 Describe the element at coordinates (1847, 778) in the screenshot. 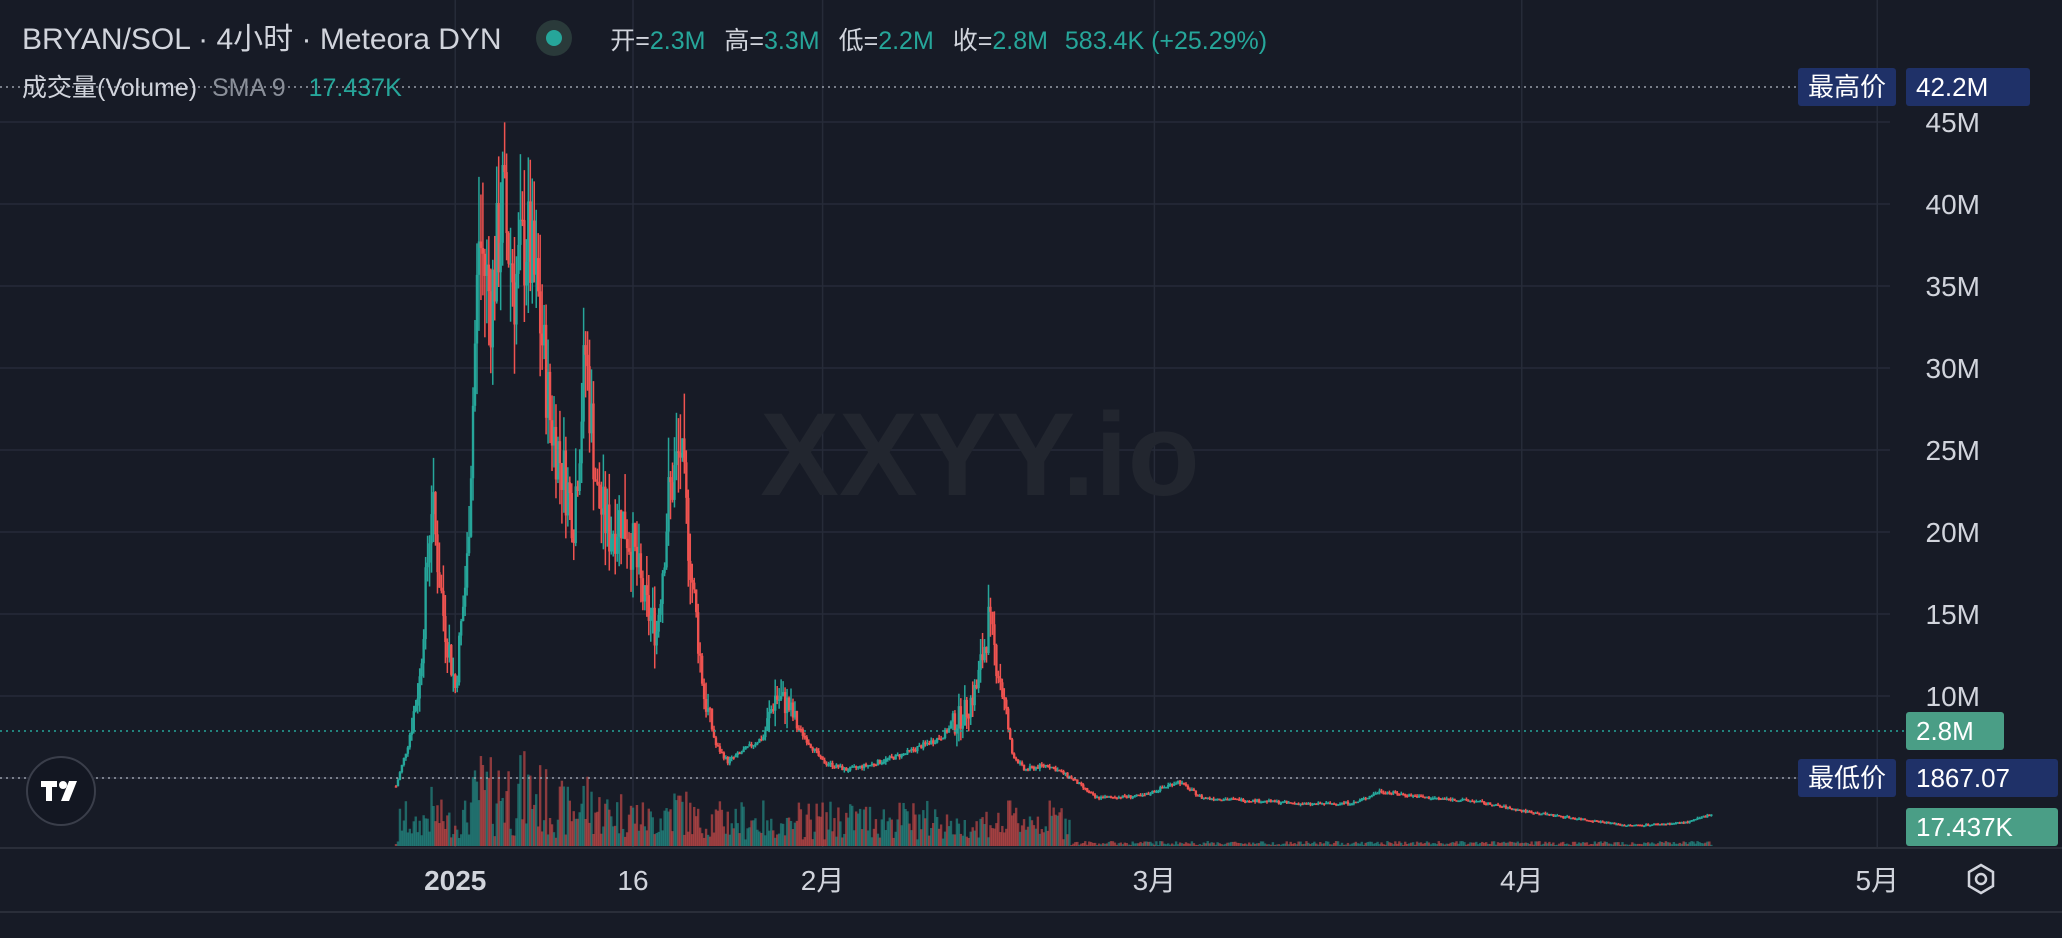

I see `low-price-label: 最低价` at that location.